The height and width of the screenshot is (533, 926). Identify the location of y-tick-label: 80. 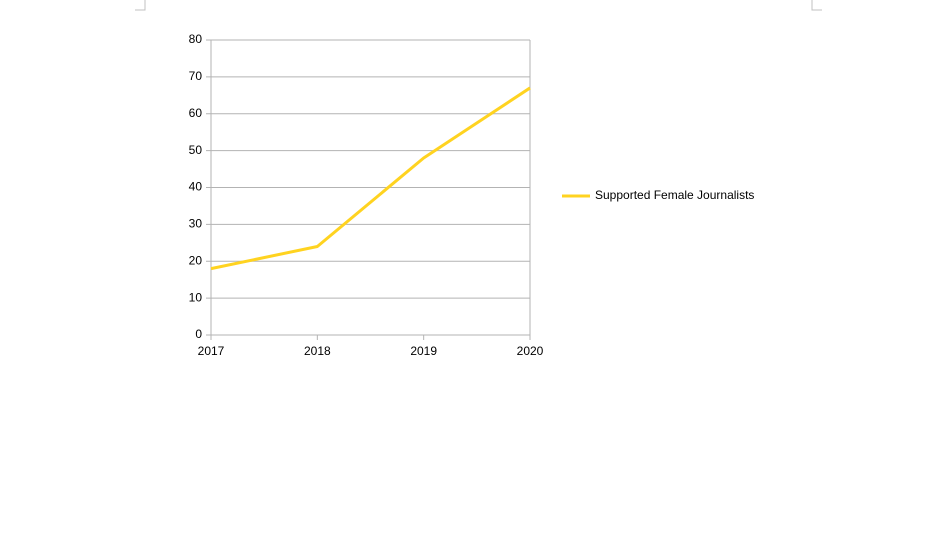
(196, 39).